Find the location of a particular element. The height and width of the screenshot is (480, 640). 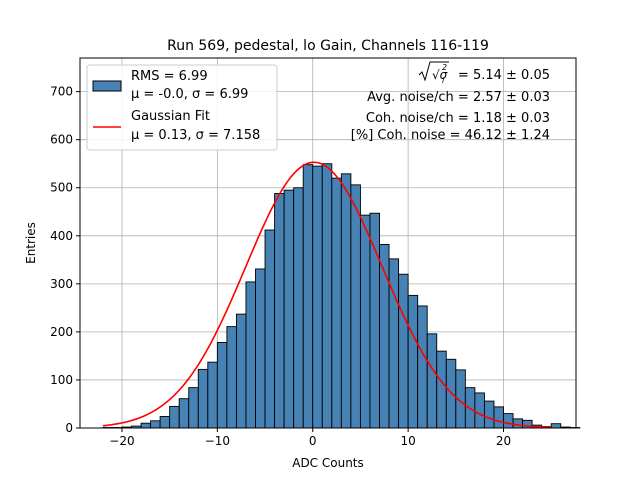

x-tick-label: 10 is located at coordinates (407, 441).